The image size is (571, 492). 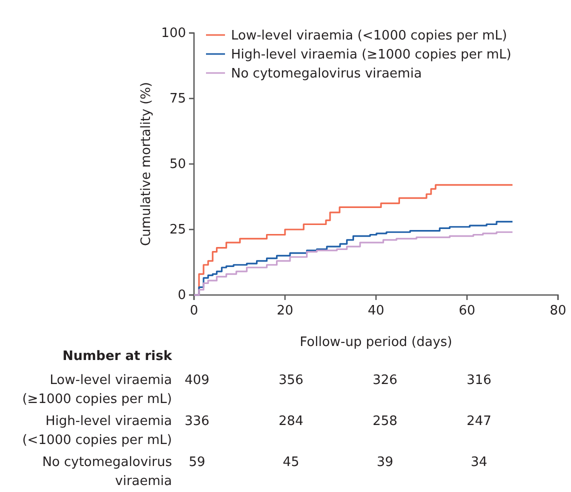 What do you see at coordinates (107, 462) in the screenshot?
I see `text: No cytomegalovirus` at bounding box center [107, 462].